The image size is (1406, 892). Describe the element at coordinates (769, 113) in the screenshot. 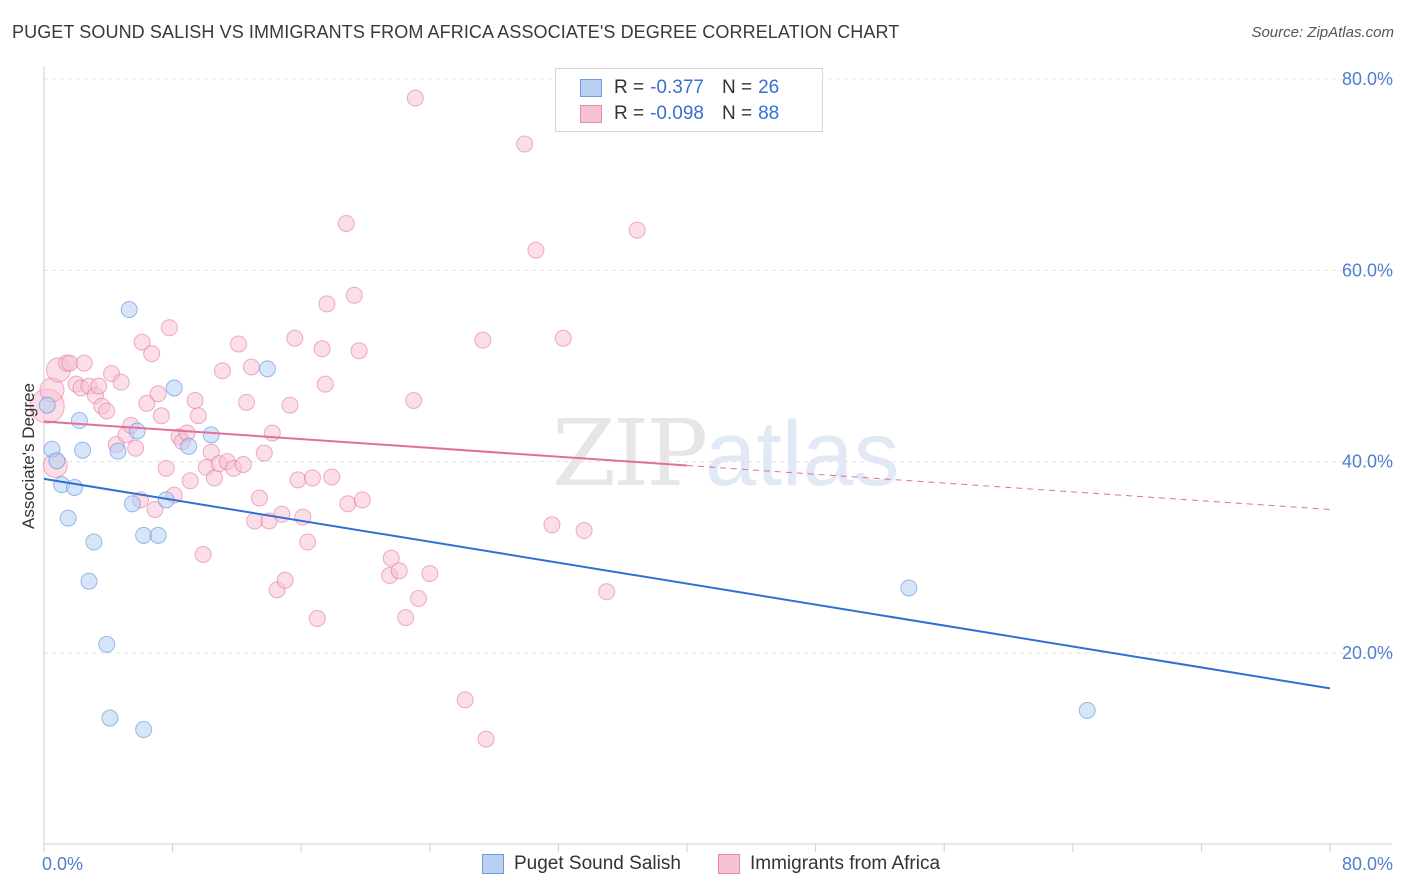

I see `legend-n-value: 88` at that location.